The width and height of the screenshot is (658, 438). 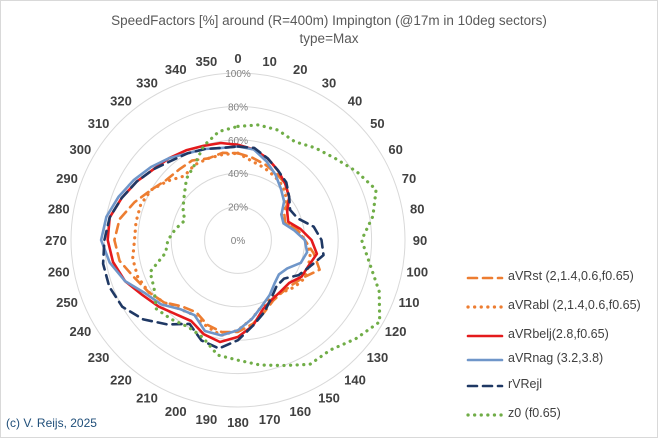 What do you see at coordinates (176, 69) in the screenshot?
I see `angle-label: 340` at bounding box center [176, 69].